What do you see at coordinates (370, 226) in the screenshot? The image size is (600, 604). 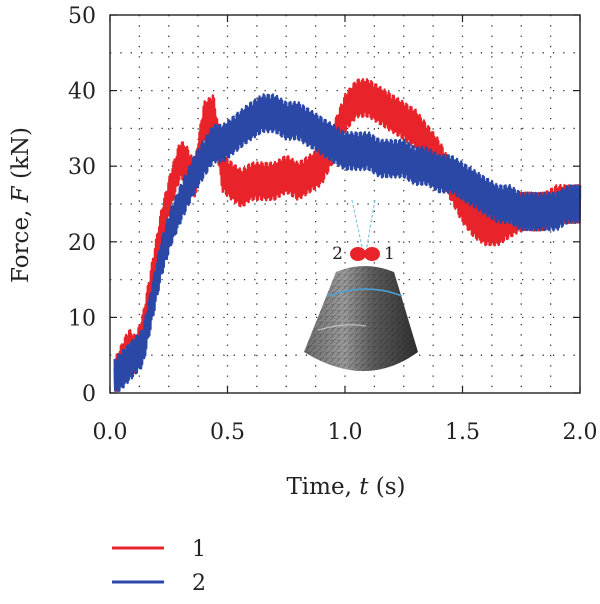 I see `cable-line-right` at bounding box center [370, 226].